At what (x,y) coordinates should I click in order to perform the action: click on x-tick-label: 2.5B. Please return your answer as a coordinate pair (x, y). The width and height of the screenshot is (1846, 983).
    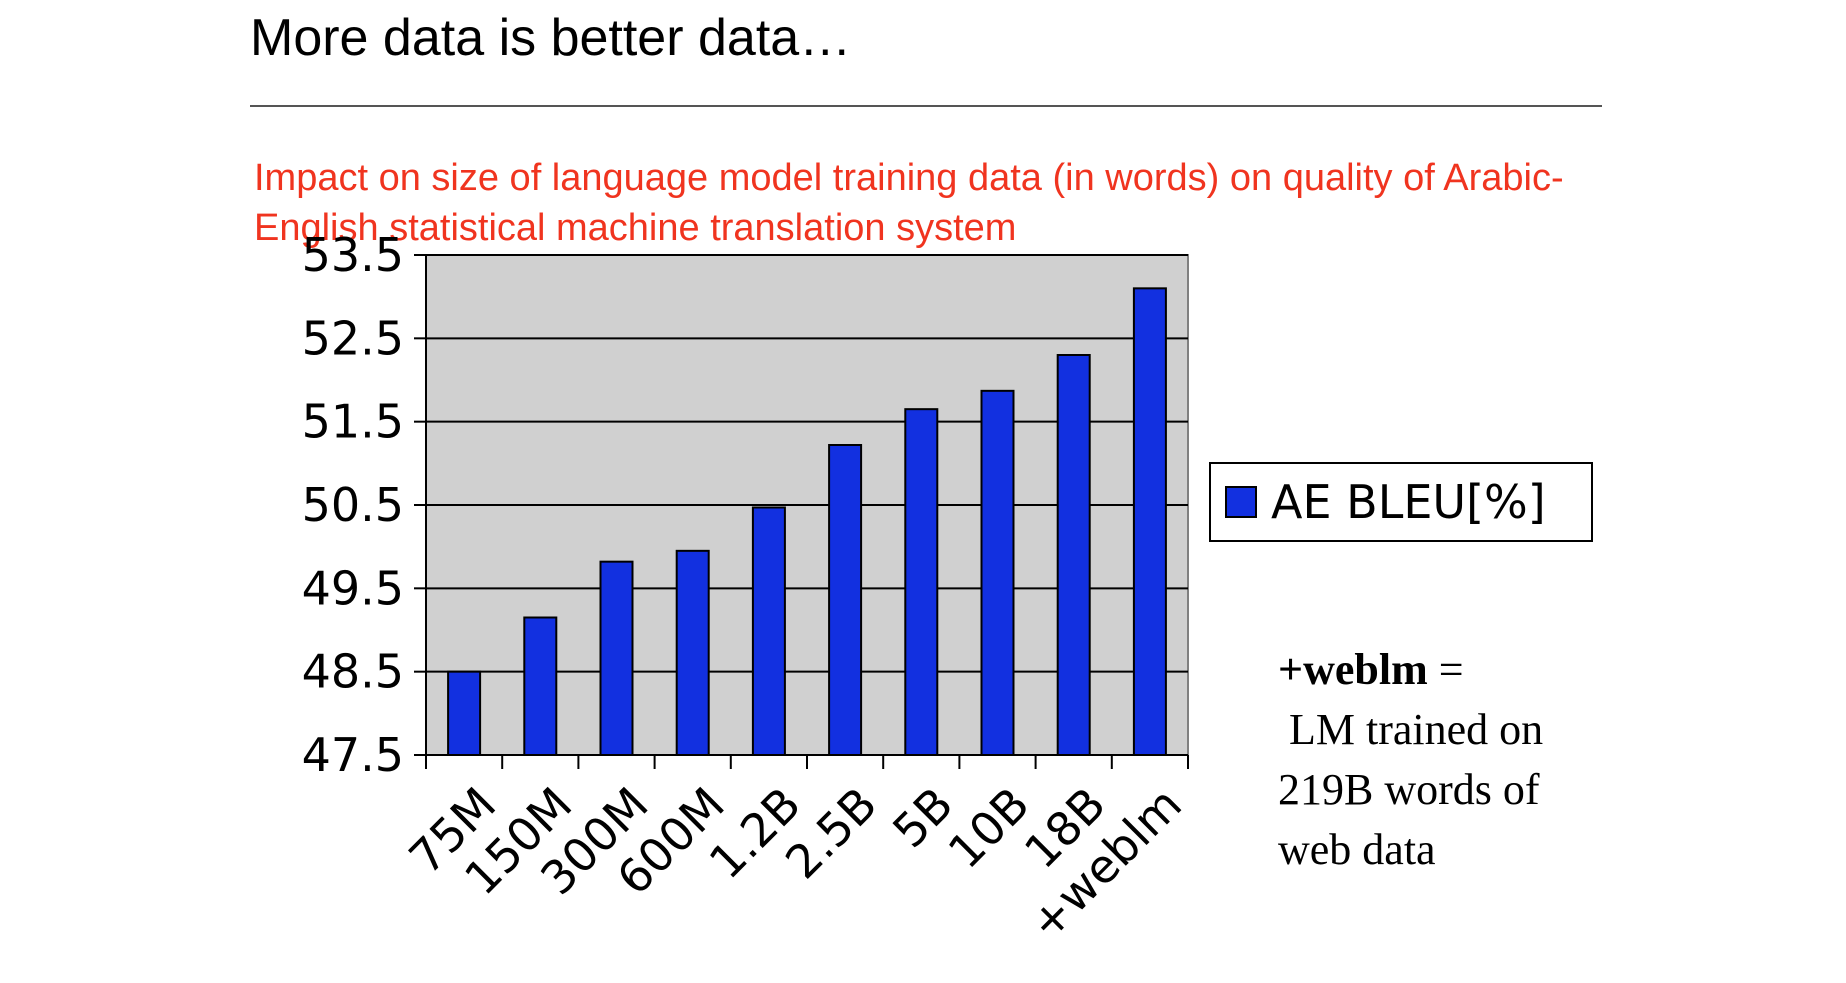
    Looking at the image, I should click on (831, 833).